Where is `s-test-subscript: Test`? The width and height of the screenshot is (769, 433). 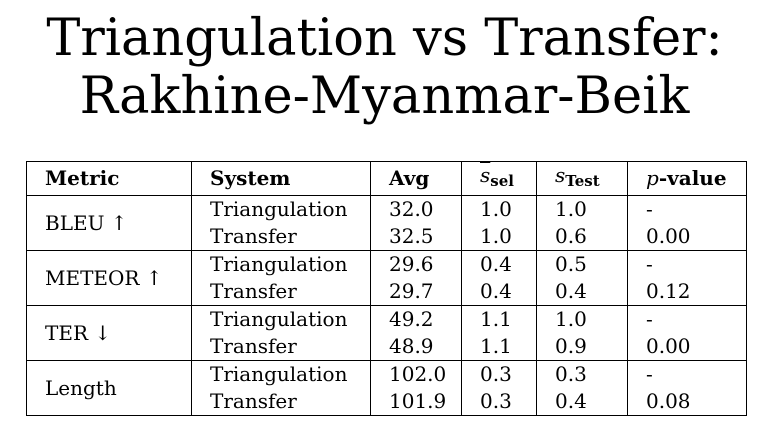 s-test-subscript: Test is located at coordinates (582, 181).